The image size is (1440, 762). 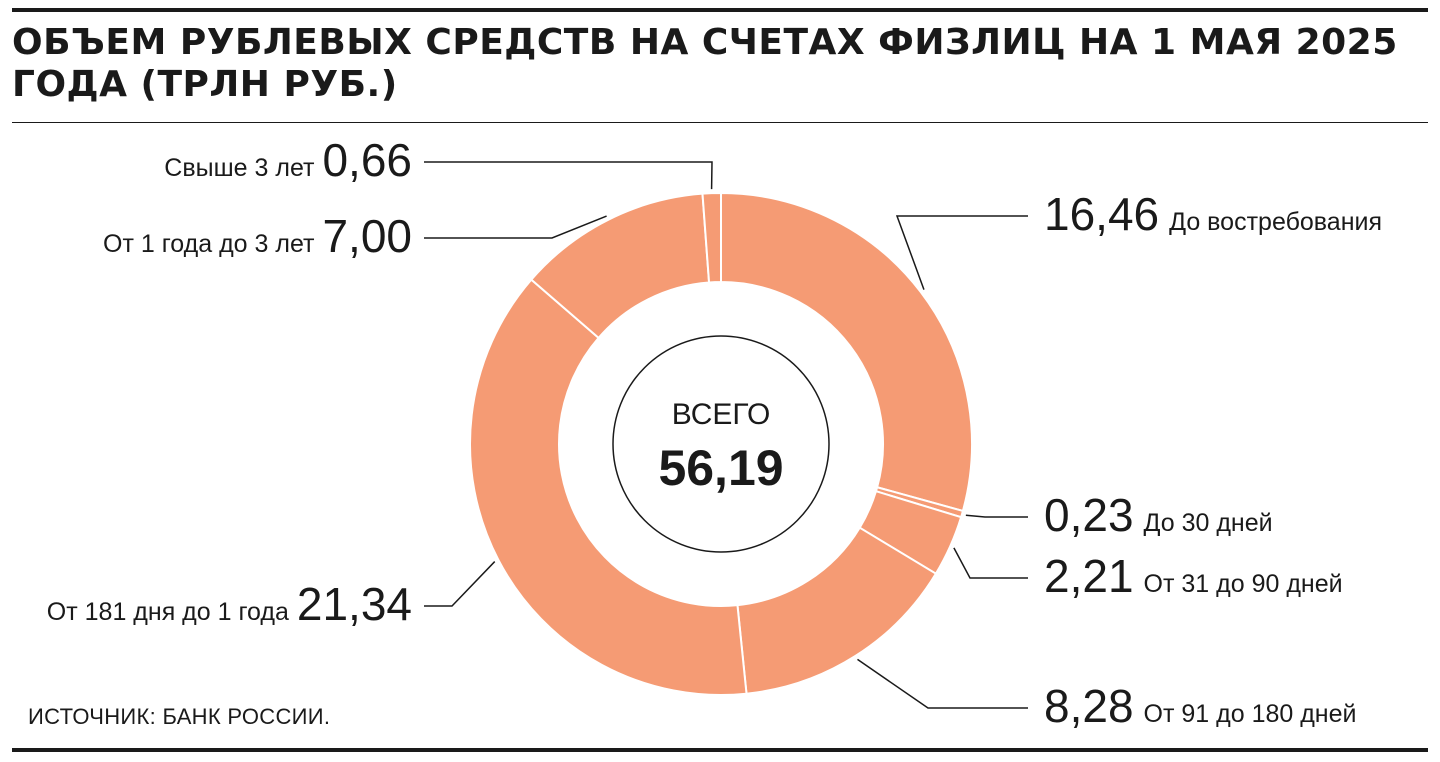 What do you see at coordinates (367, 236) in the screenshot?
I see `slice-value-6: 7,00` at bounding box center [367, 236].